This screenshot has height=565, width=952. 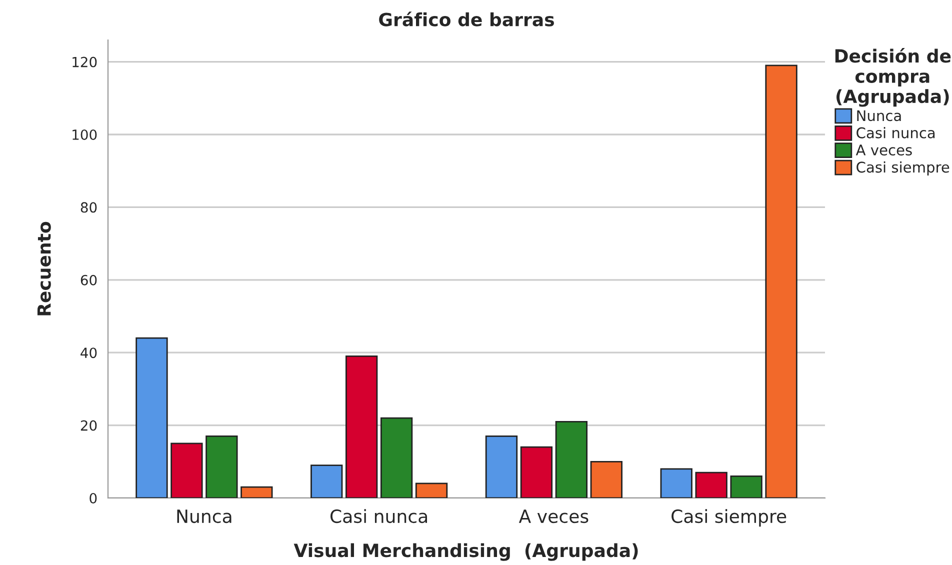 I want to click on x-tick-label: A veces, so click(x=553, y=517).